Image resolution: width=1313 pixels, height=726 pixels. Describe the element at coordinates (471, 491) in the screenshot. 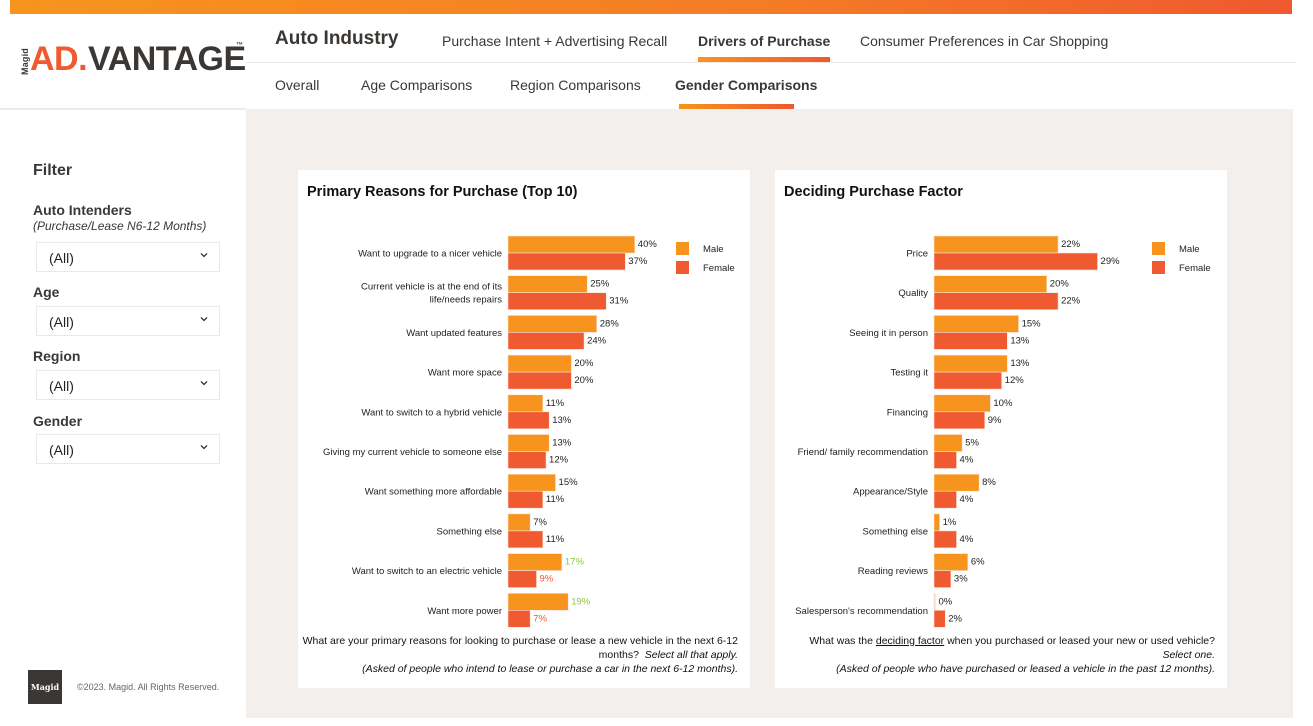

I see `bar-group: Want something more affordable 15% 11%` at that location.